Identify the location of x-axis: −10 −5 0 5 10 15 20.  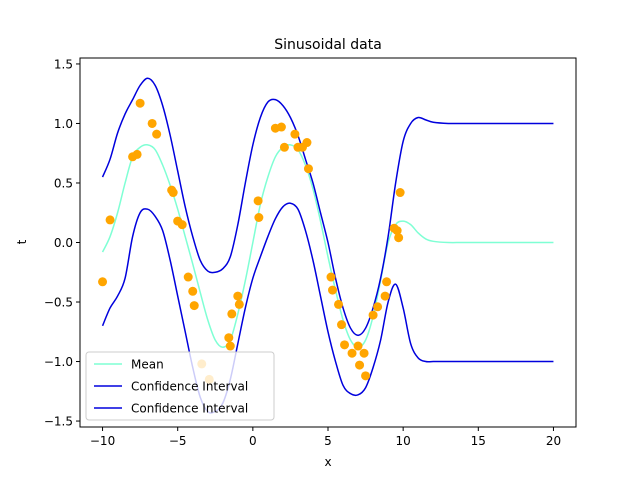
(325, 437).